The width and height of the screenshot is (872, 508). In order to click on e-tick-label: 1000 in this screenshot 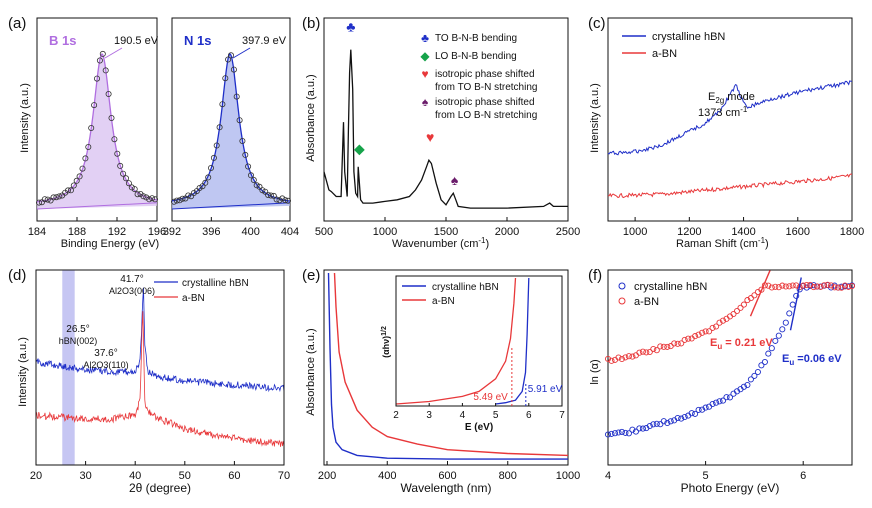, I will do `click(568, 476)`.